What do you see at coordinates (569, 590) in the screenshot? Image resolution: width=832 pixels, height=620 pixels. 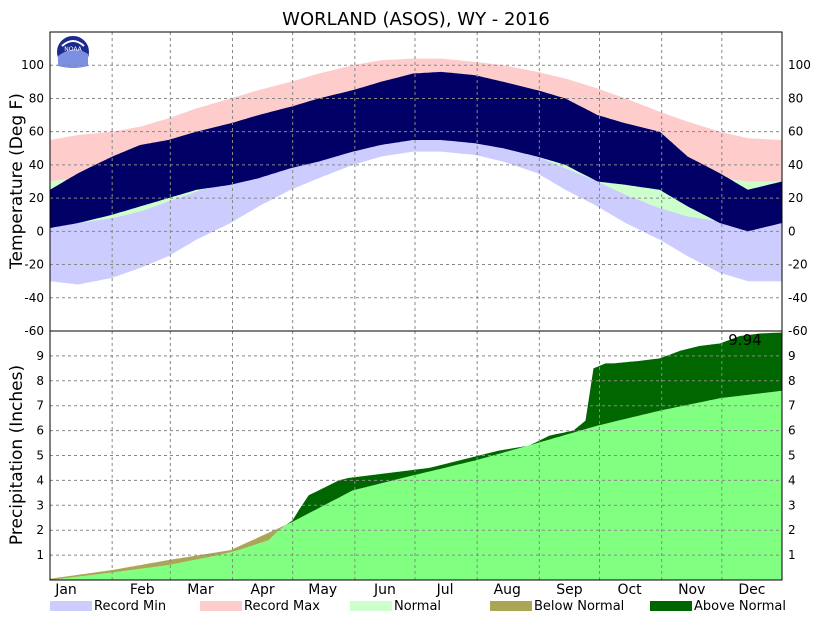 I see `month-label: Sep` at bounding box center [569, 590].